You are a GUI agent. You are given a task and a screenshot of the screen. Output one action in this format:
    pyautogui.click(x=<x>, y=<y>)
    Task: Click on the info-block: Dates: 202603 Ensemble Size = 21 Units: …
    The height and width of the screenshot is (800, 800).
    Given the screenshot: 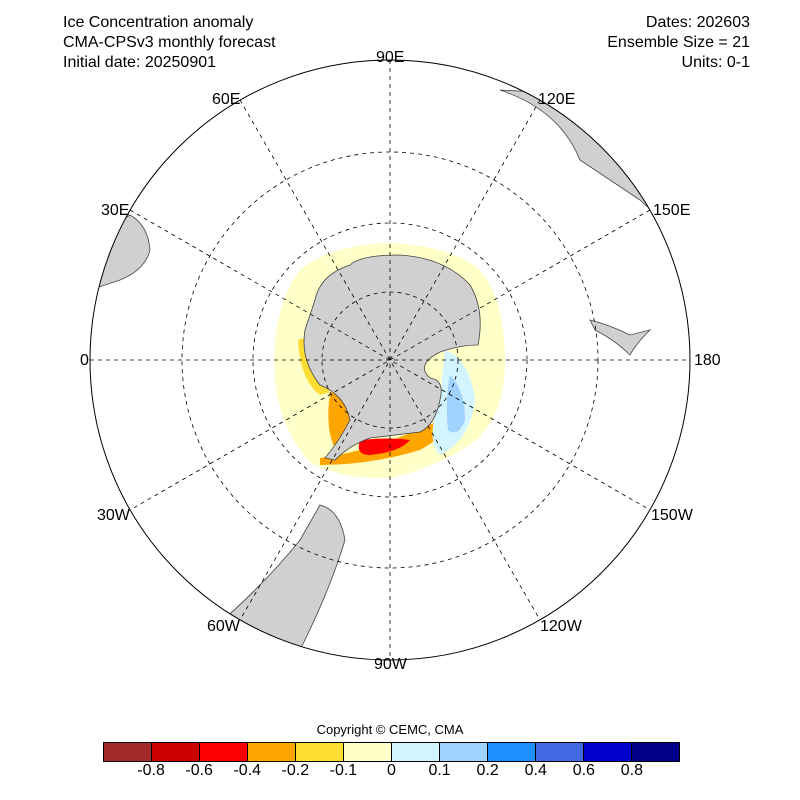 What is the action you would take?
    pyautogui.click(x=678, y=43)
    